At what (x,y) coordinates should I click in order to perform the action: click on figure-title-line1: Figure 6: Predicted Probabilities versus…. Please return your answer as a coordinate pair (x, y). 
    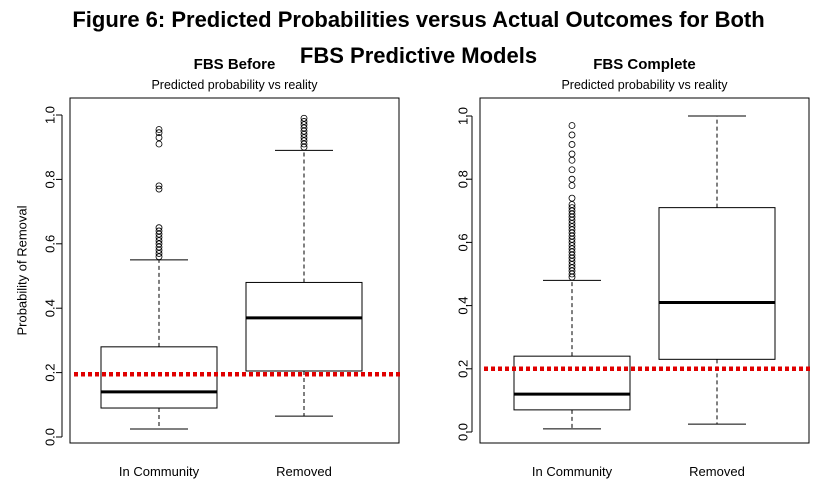
    Looking at the image, I should click on (418, 19).